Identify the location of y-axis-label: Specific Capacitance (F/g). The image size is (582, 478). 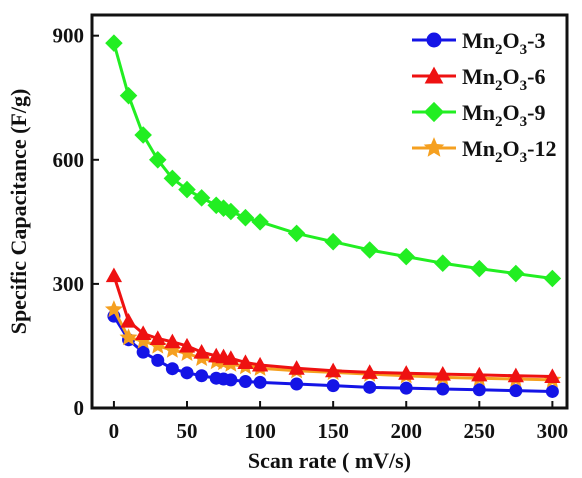
(18, 212).